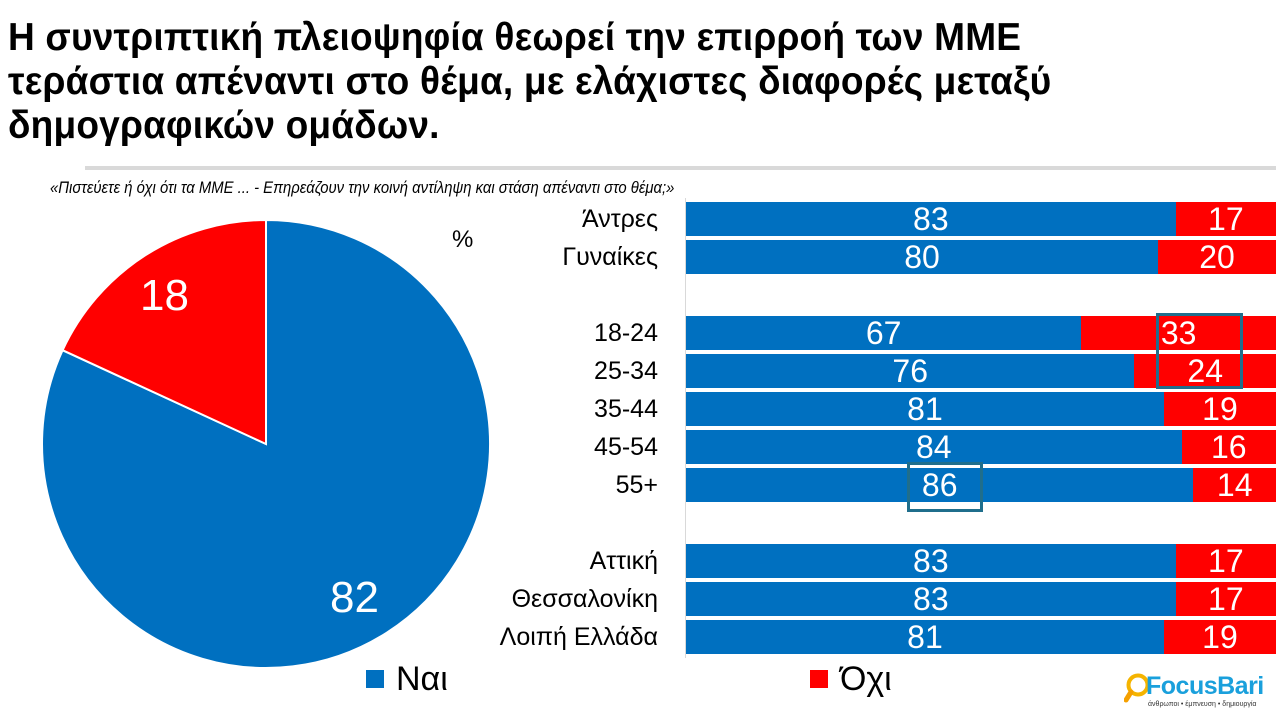  I want to click on bar-yes-thessaloniki: 83, so click(931, 599).